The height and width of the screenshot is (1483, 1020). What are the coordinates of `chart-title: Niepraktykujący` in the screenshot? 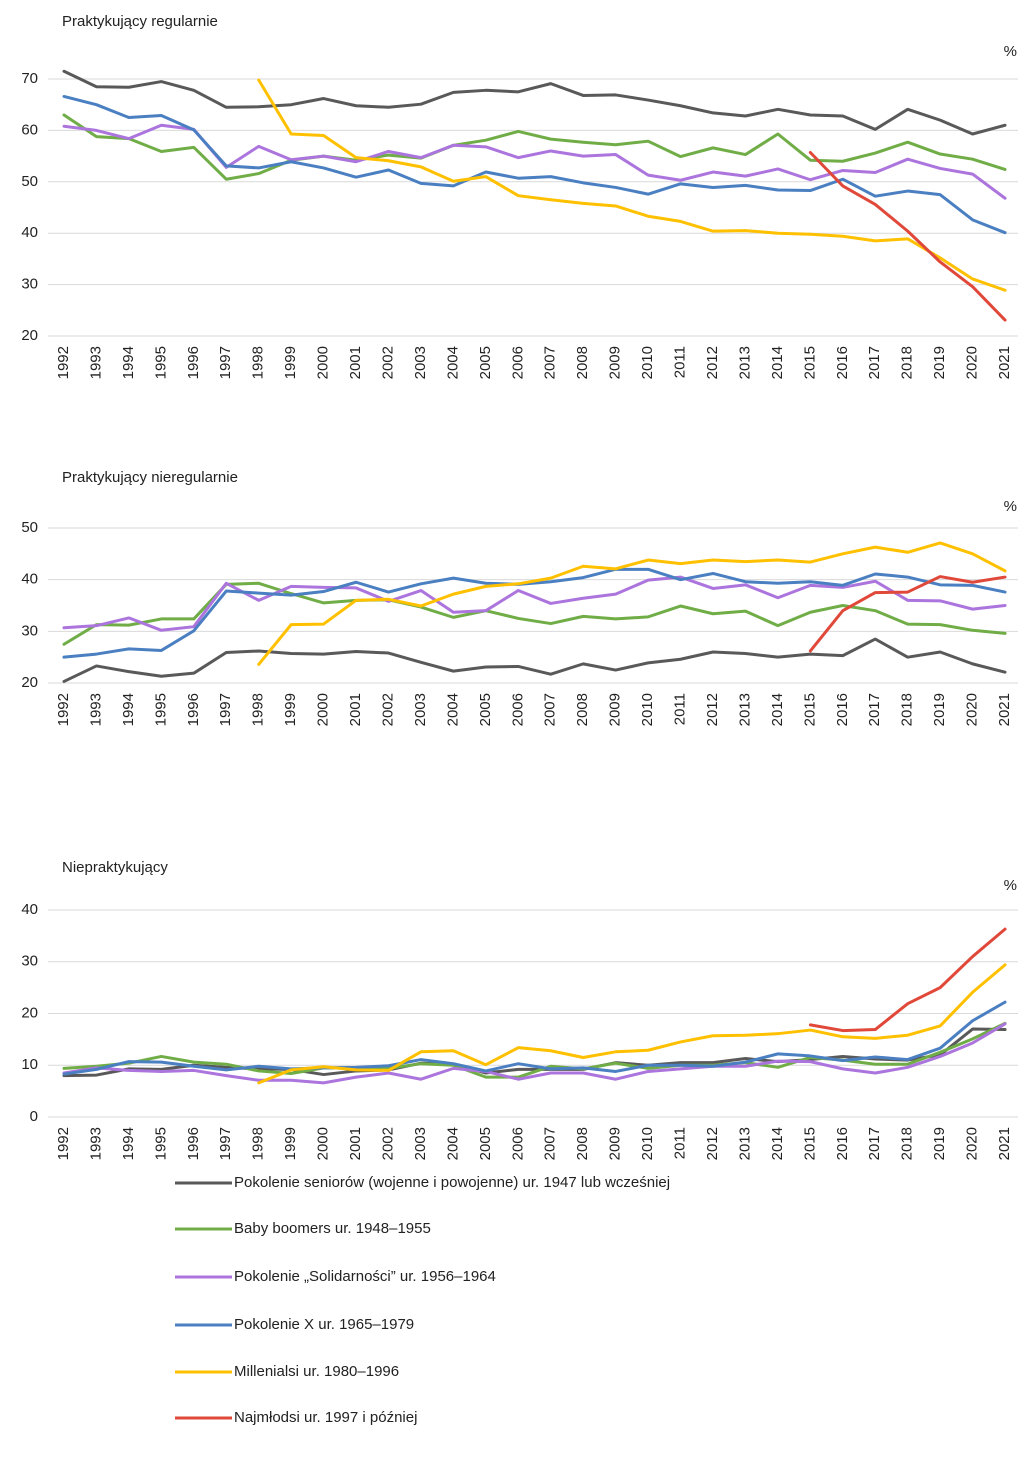 It's located at (115, 867).